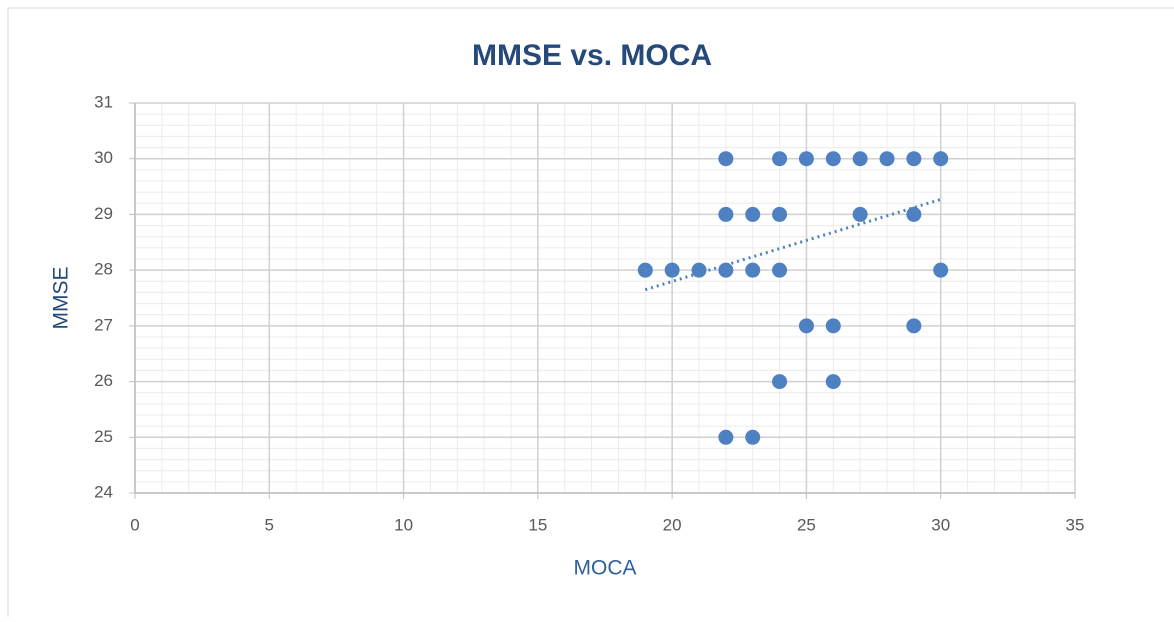 The height and width of the screenshot is (622, 1174). Describe the element at coordinates (103, 213) in the screenshot. I see `y-tick-label: 29` at that location.